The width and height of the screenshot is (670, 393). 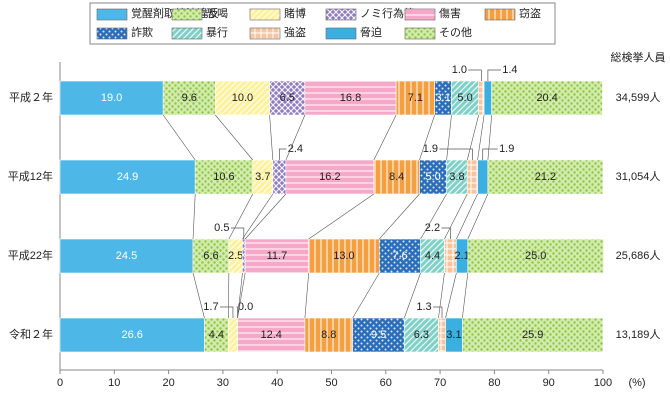 What do you see at coordinates (216, 335) in the screenshot?
I see `value-label: 4.4` at bounding box center [216, 335].